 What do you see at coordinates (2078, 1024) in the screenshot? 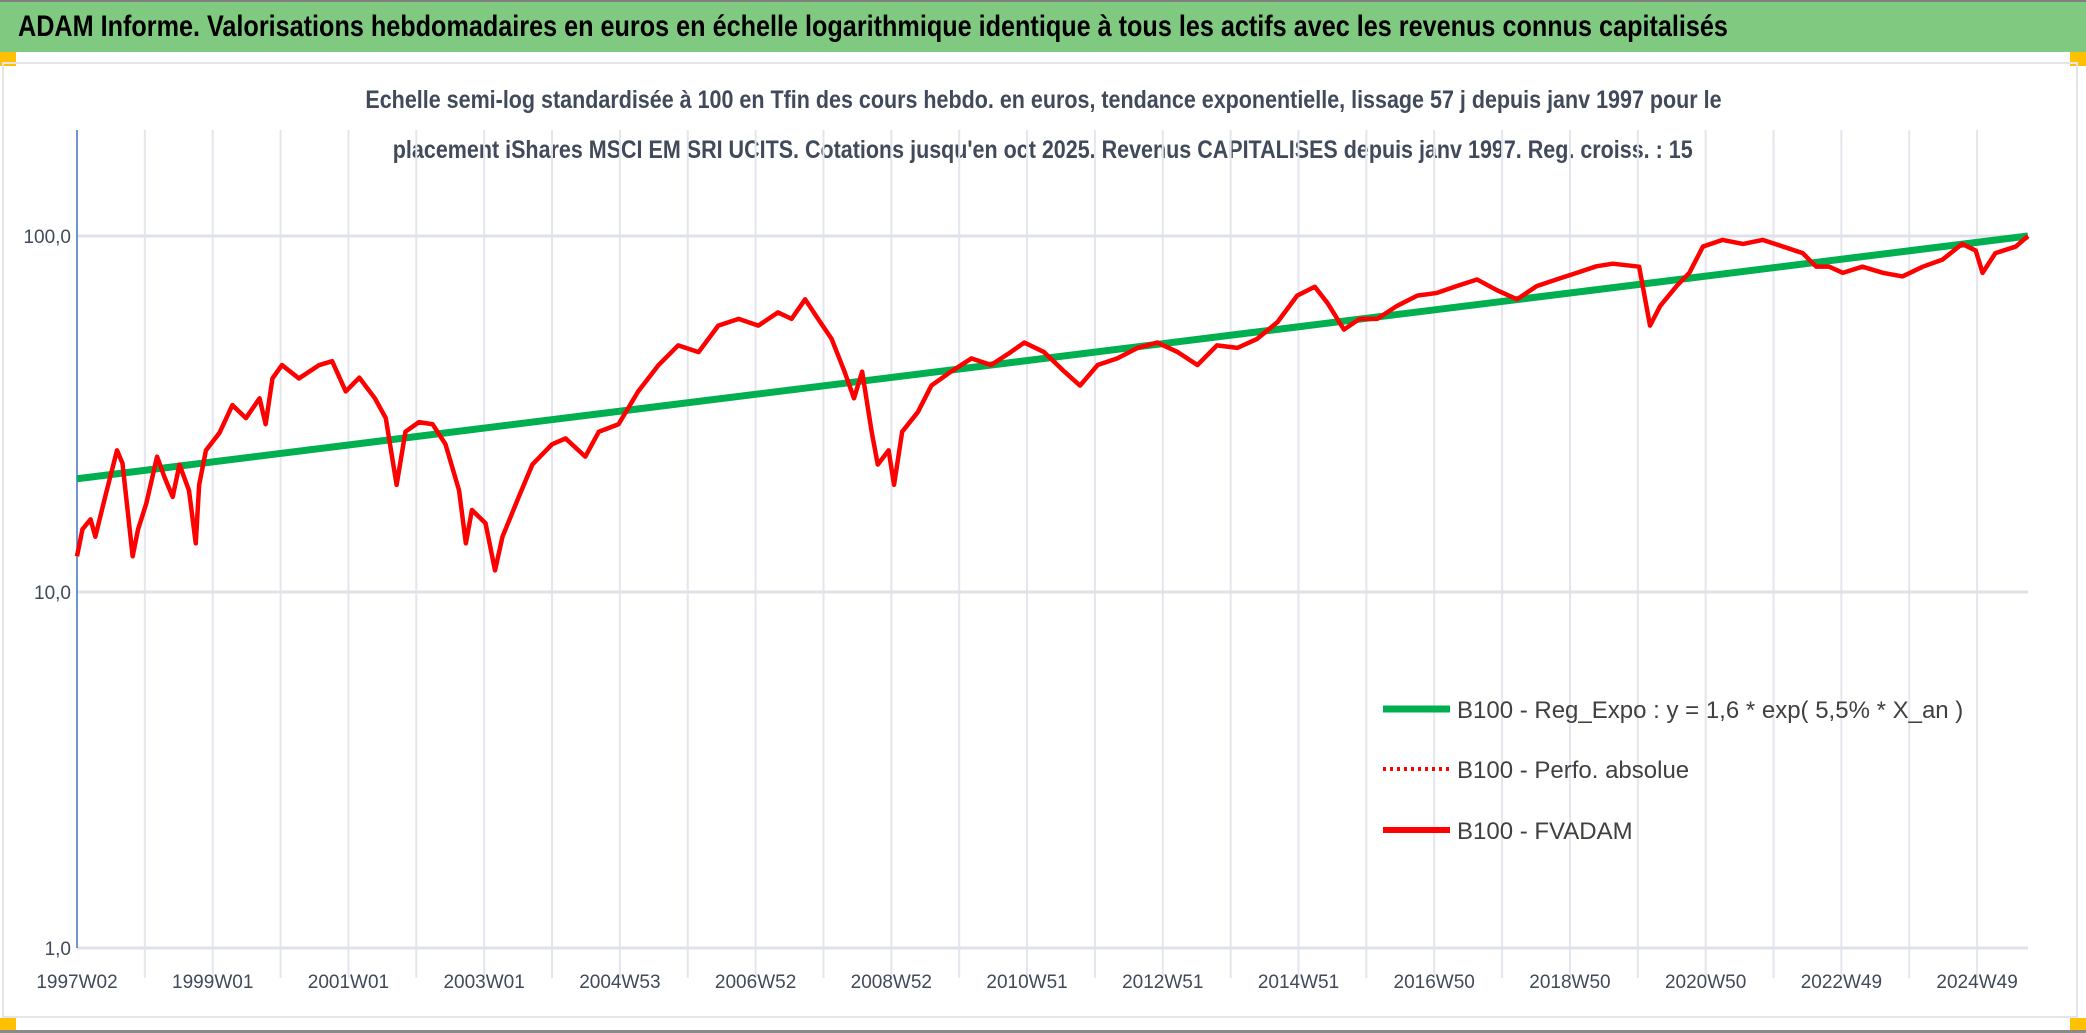
I see `resize-handle-bottom-right` at bounding box center [2078, 1024].